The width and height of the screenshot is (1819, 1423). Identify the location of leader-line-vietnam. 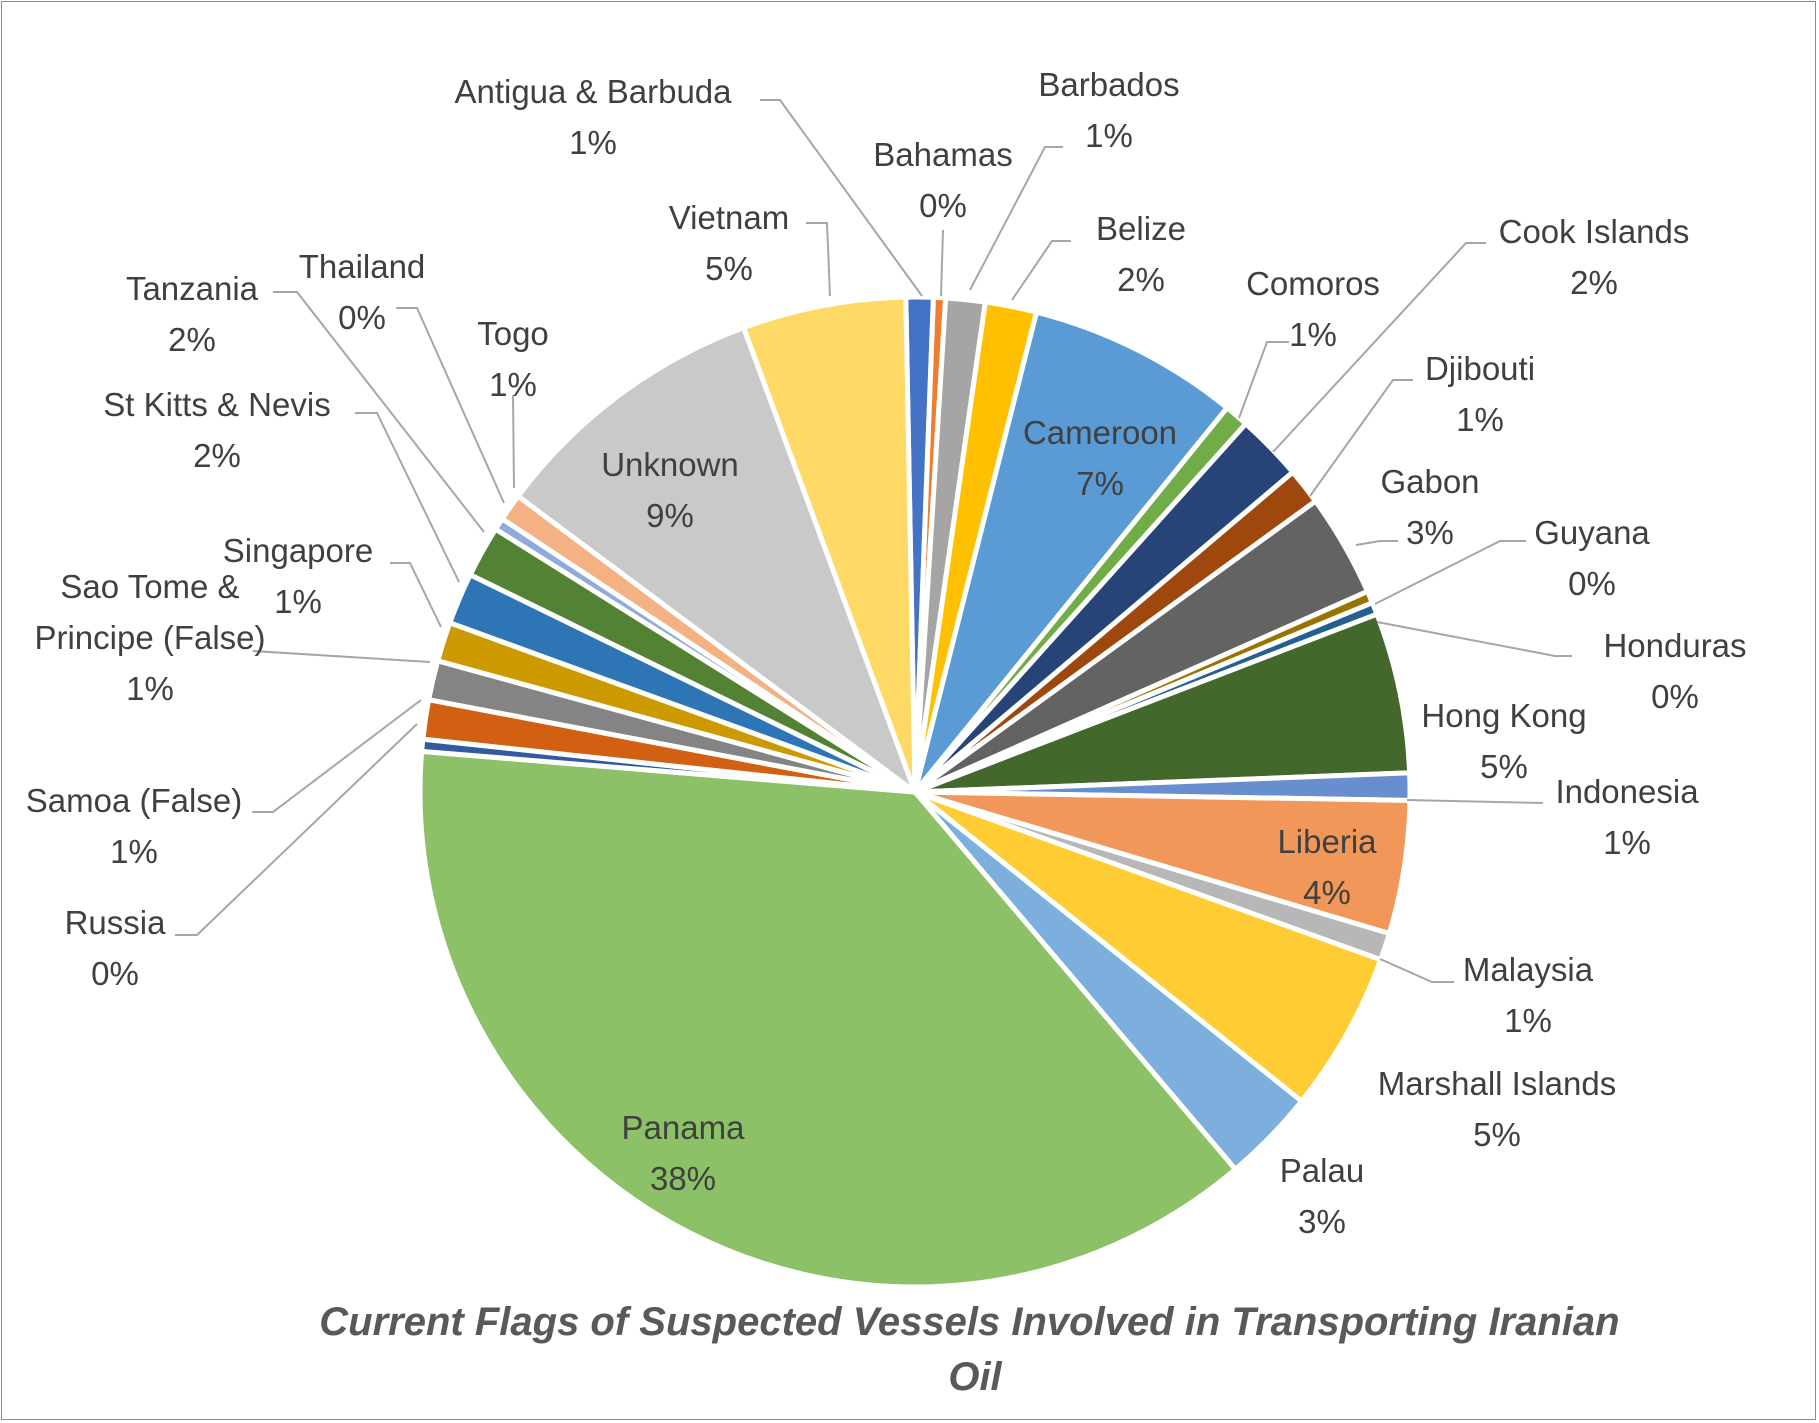
(818, 259).